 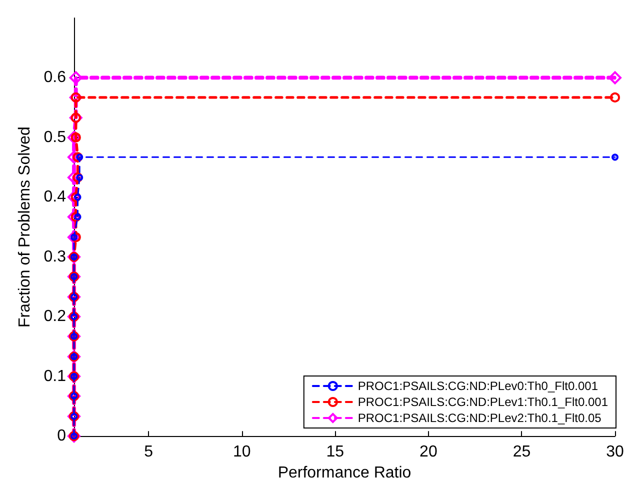 What do you see at coordinates (55, 376) in the screenshot?
I see `y-tick-label: 0.1` at bounding box center [55, 376].